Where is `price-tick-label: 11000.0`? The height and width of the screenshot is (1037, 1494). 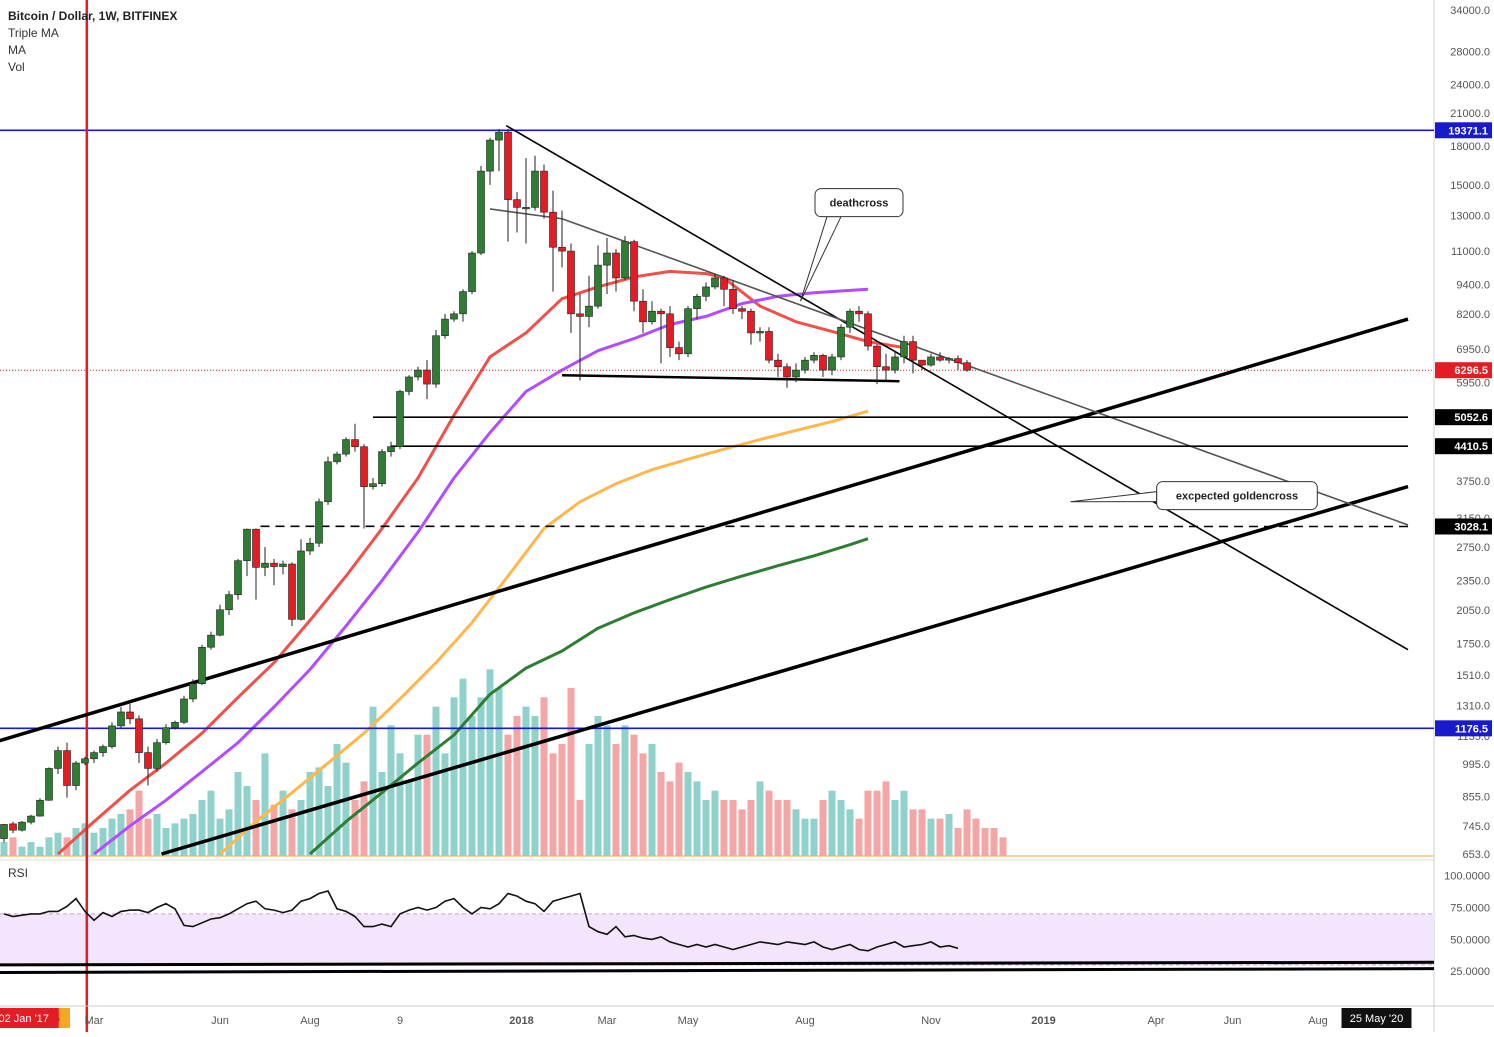
price-tick-label: 11000.0 is located at coordinates (1470, 252).